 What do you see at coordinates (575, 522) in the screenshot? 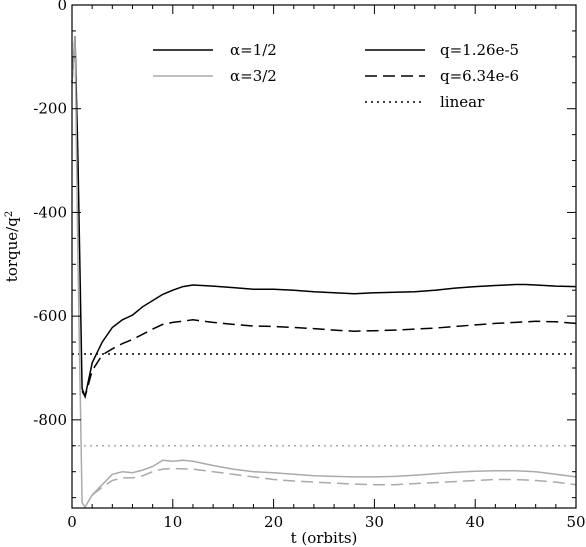
I see `x-tick-label: 50` at bounding box center [575, 522].